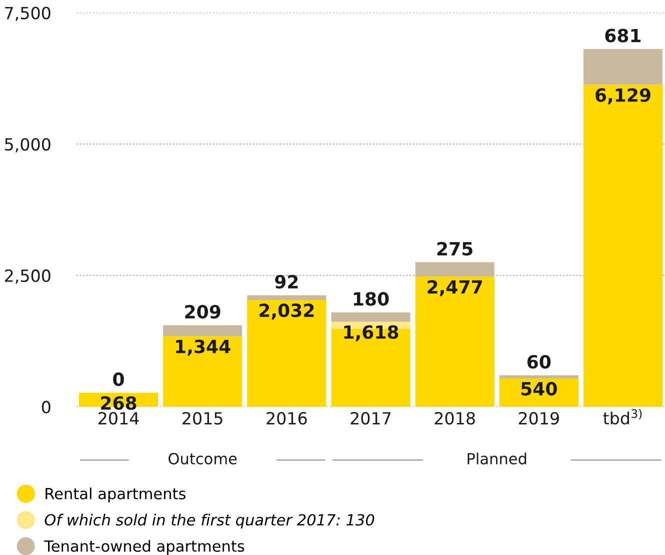  What do you see at coordinates (286, 418) in the screenshot?
I see `x-tick-label: 2016` at bounding box center [286, 418].